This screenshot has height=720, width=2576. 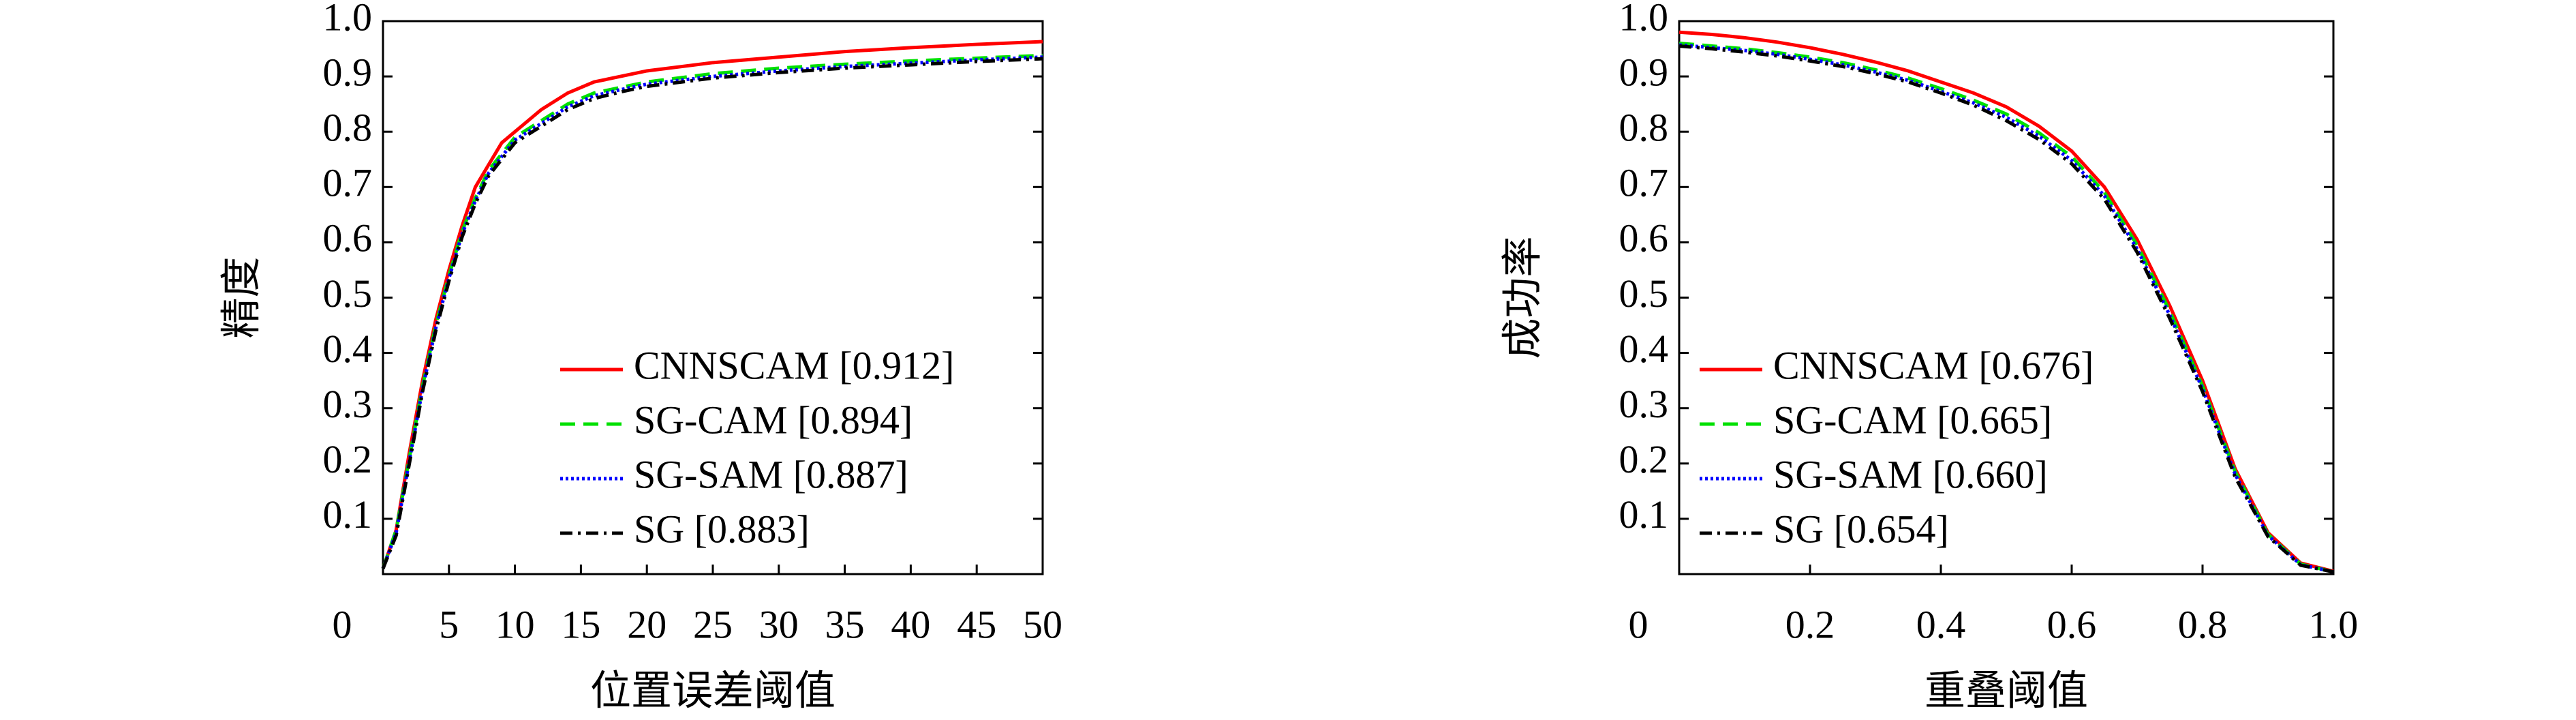 I want to click on x-tick-label: 0.6, so click(x=2072, y=624).